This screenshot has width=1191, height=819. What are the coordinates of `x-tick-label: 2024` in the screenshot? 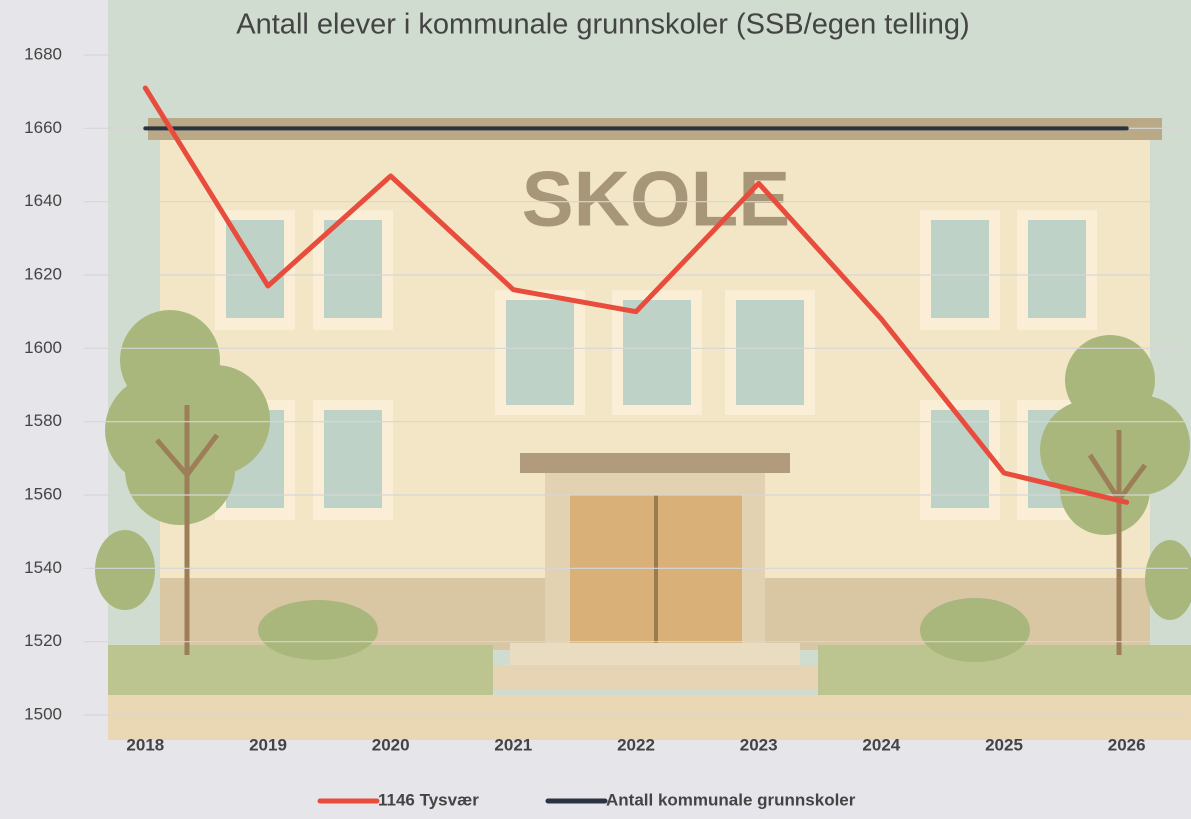 It's located at (881, 744).